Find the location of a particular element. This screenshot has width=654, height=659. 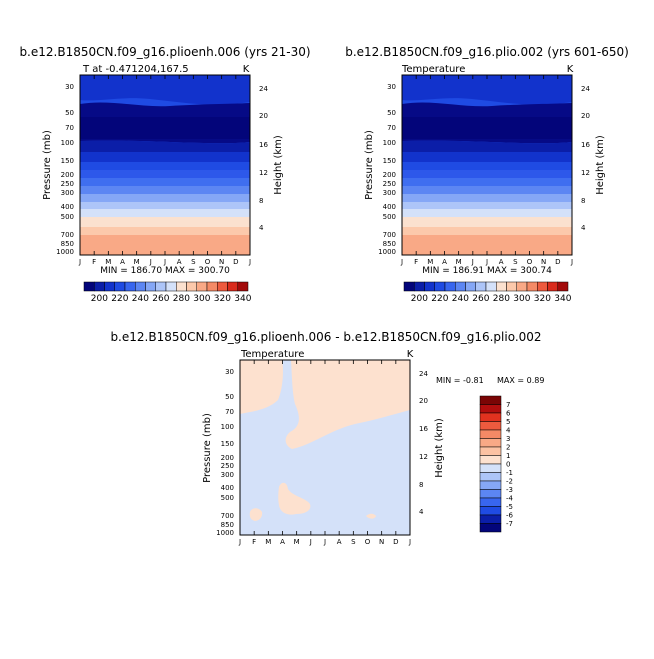

panel-3-p-tick: 250 is located at coordinates (227, 466).